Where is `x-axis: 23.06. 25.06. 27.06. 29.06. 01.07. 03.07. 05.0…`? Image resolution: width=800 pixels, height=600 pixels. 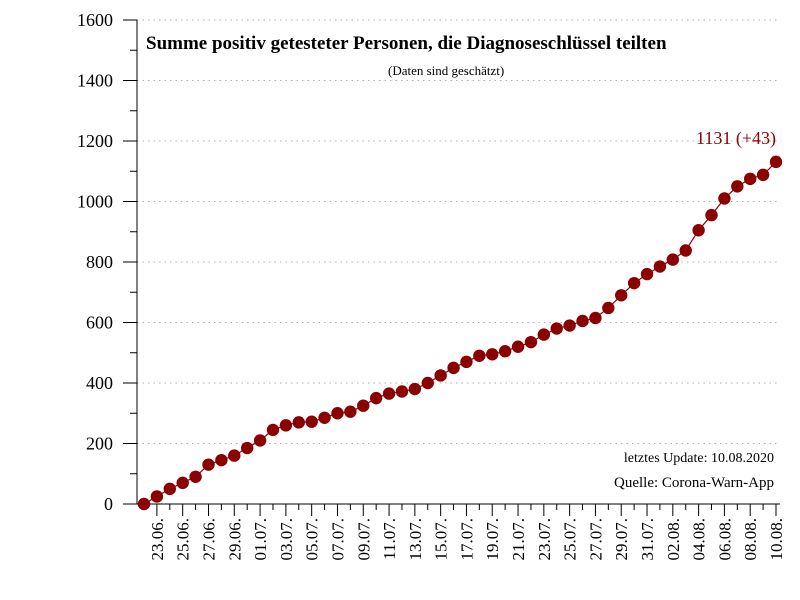 x-axis: 23.06. 25.06. 27.06. 29.06. 01.07. 03.07. 05.0… is located at coordinates (461, 532).